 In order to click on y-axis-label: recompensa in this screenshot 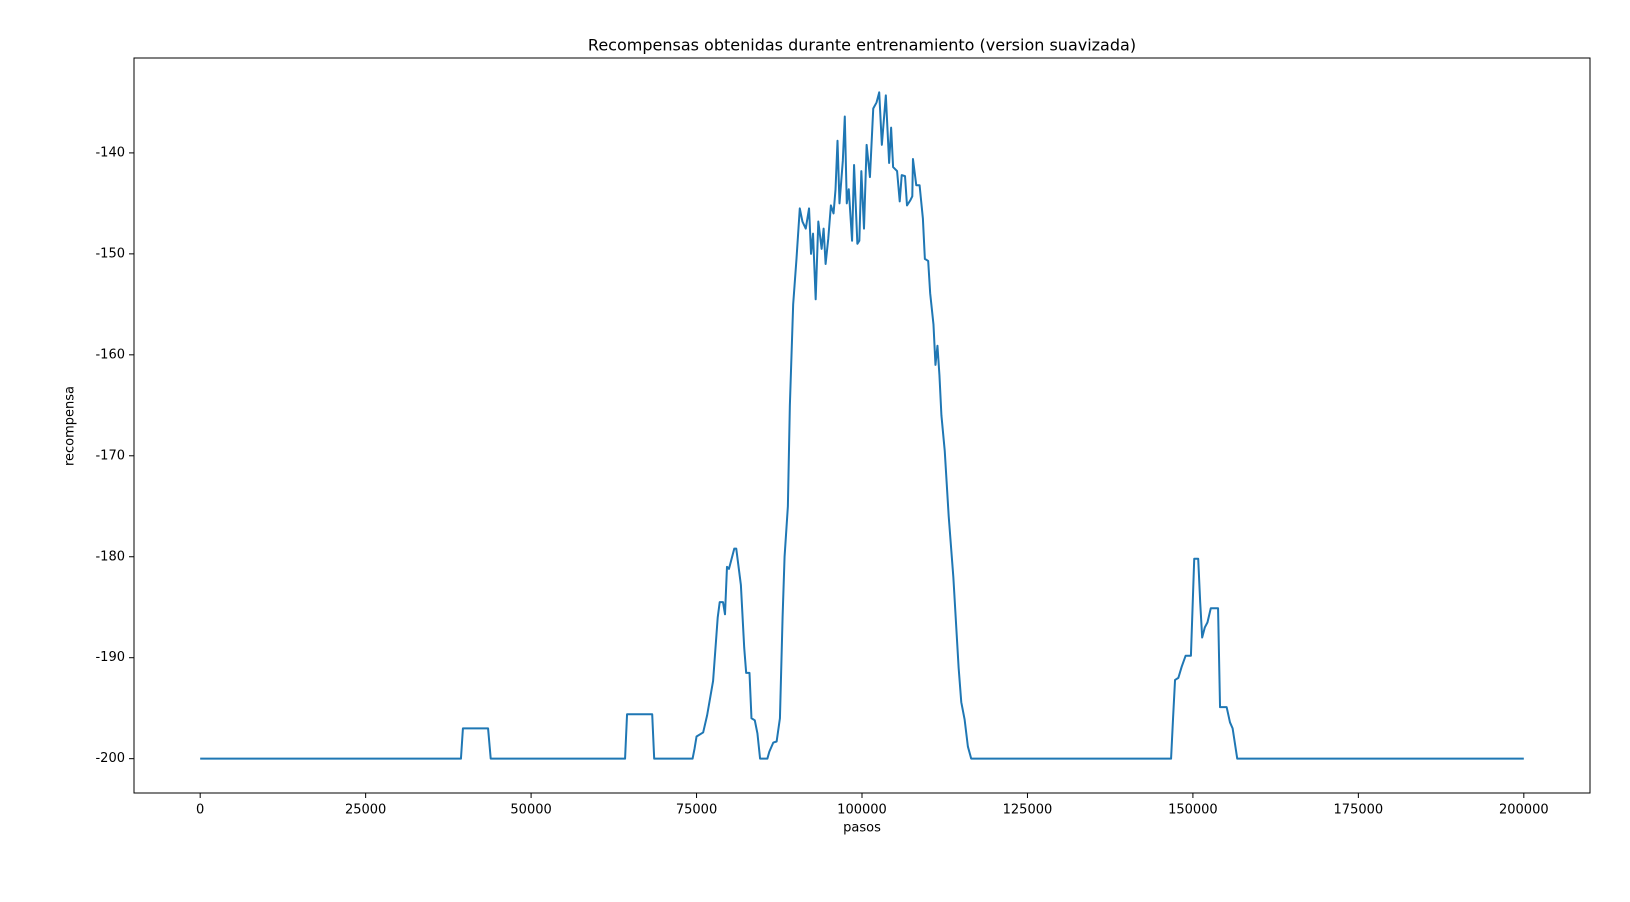, I will do `click(70, 426)`.